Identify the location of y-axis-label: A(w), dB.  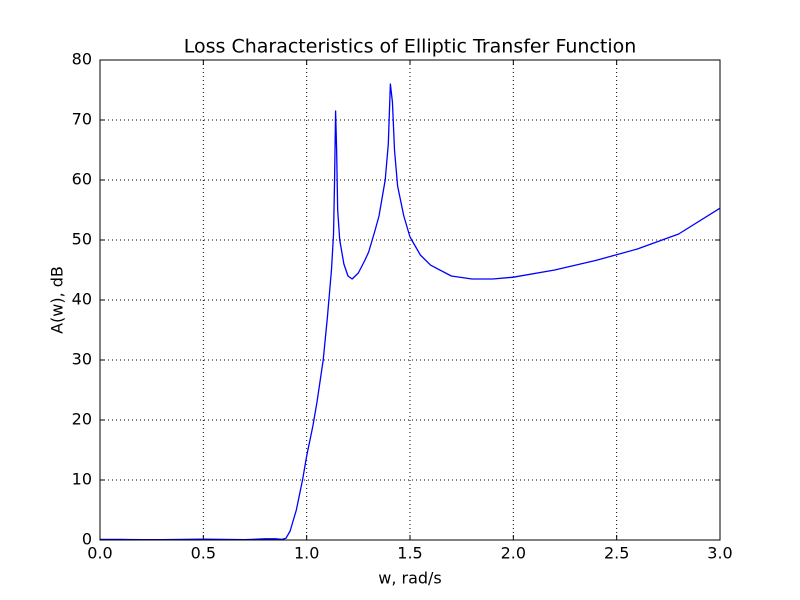
(57, 300).